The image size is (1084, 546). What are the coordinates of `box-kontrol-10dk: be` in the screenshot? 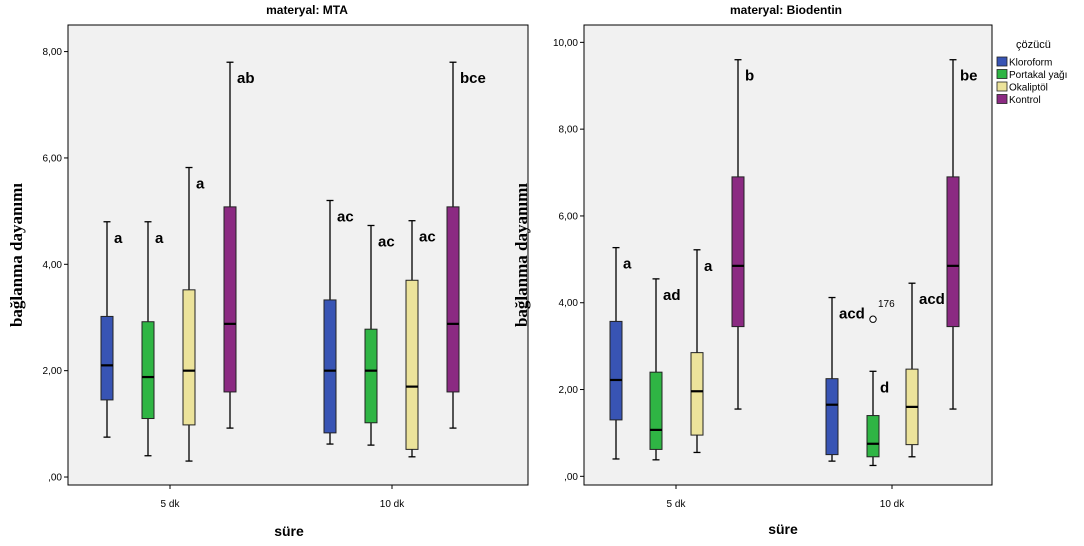 It's located at (962, 234).